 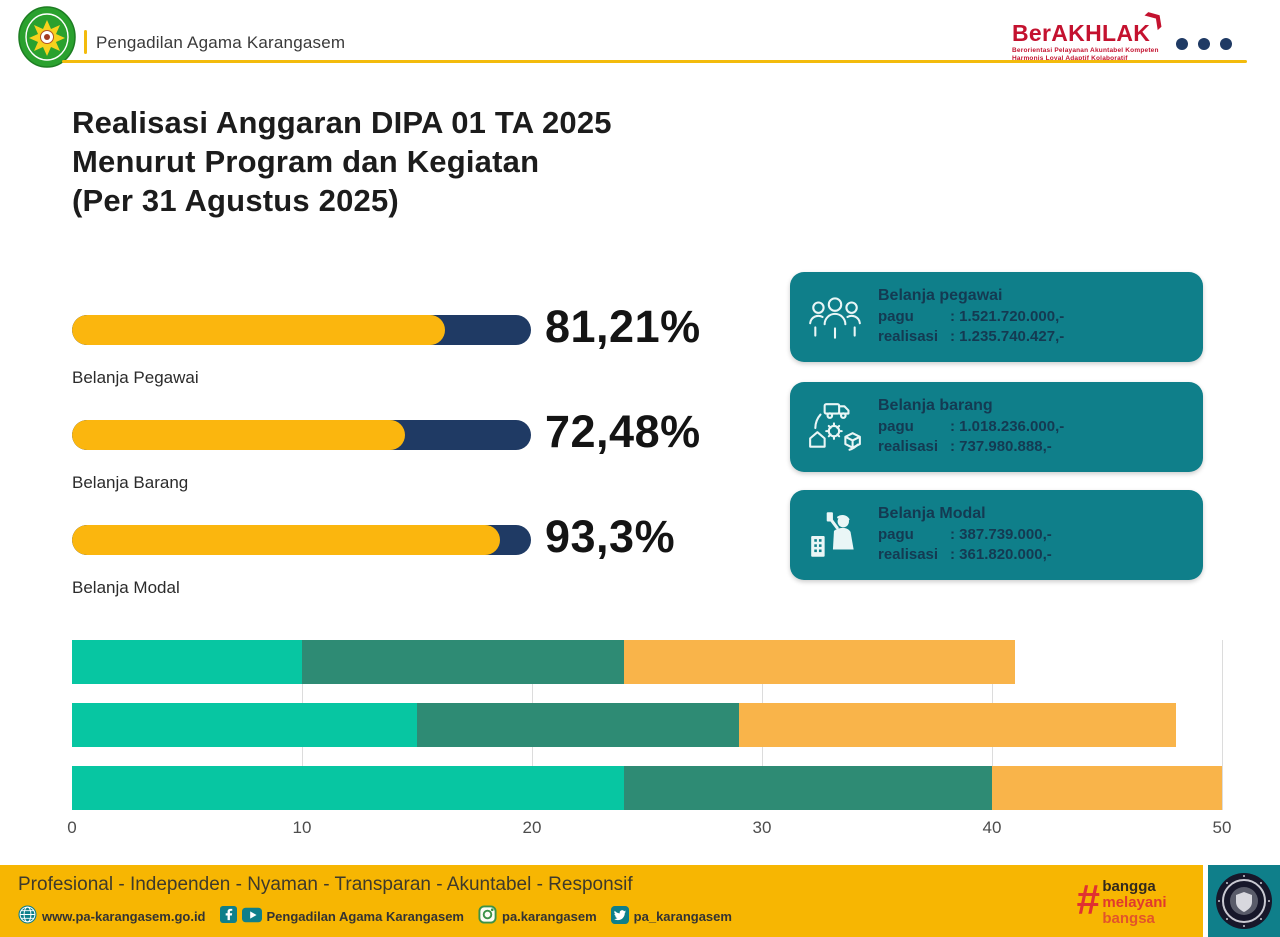 I want to click on instagram-link: pa.karangasem, so click(x=537, y=916).